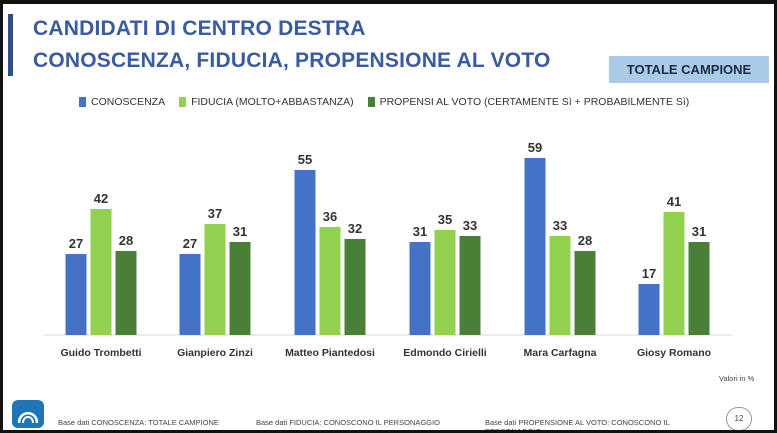 This screenshot has width=777, height=433. I want to click on legend-item-fiducia: FIDUCIA (MOLTO+ABBASTANZA), so click(266, 102).